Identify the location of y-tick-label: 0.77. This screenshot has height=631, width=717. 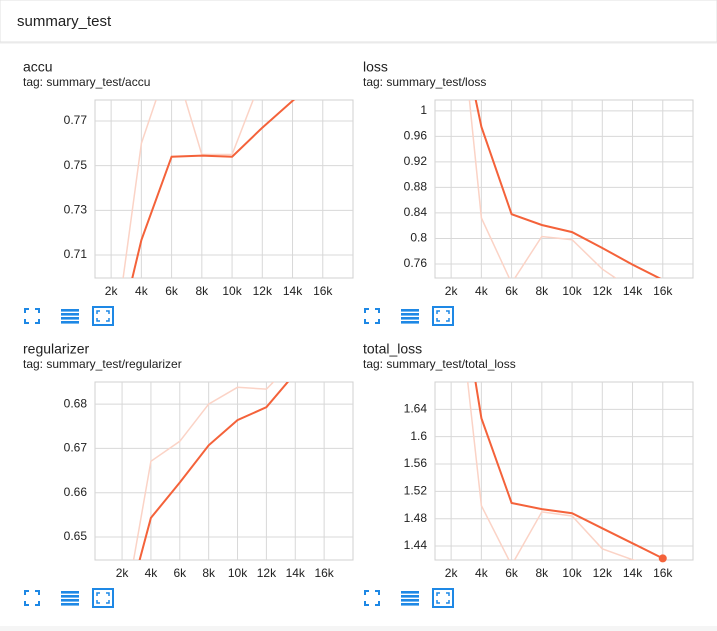
(76, 120).